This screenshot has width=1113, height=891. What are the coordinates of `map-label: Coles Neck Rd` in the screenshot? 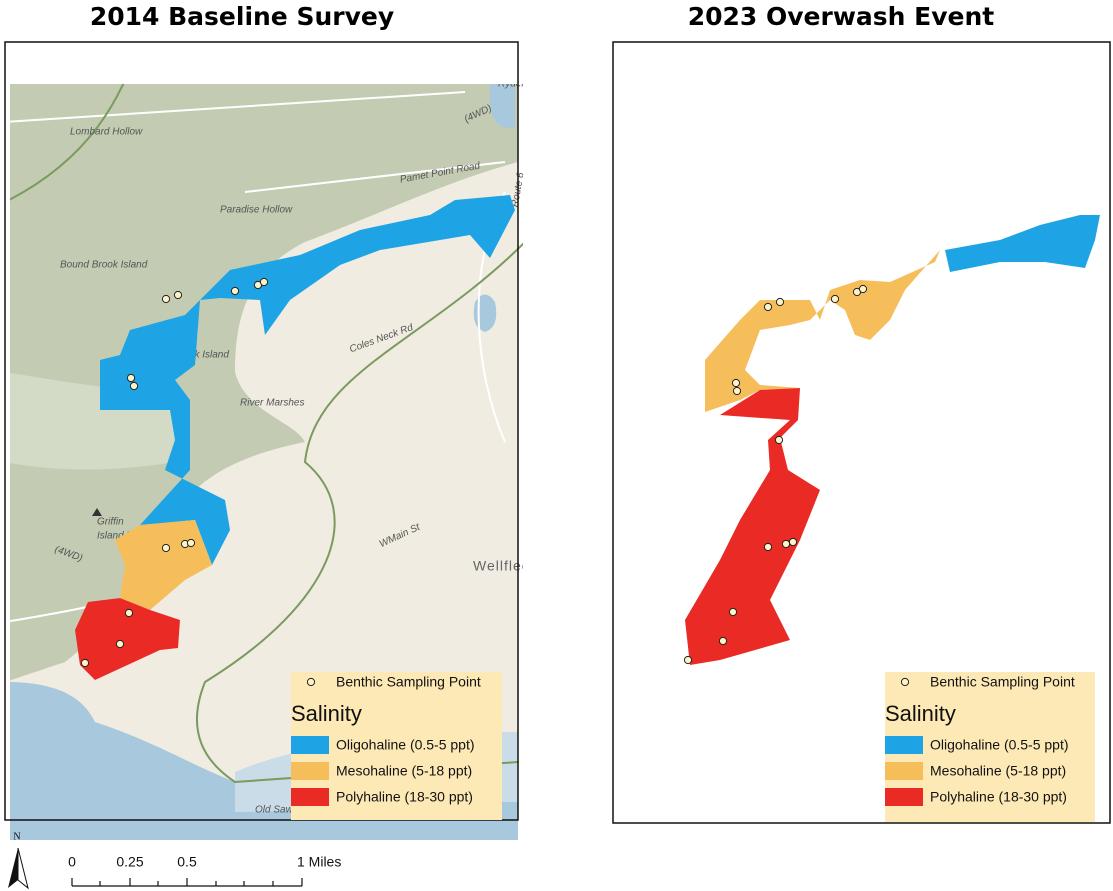 It's located at (989, 348).